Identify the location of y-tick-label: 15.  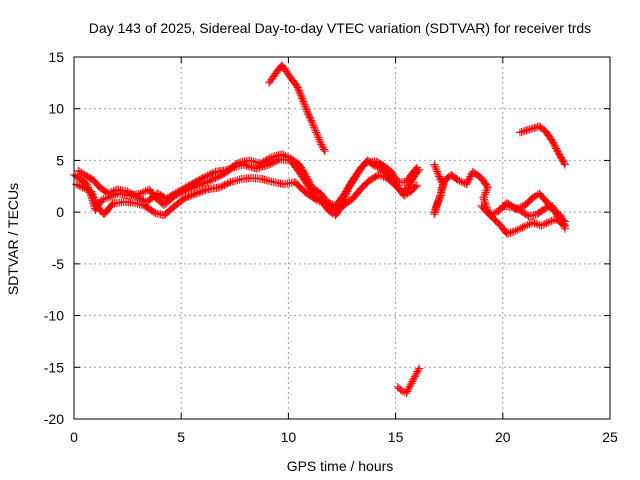
(56, 57).